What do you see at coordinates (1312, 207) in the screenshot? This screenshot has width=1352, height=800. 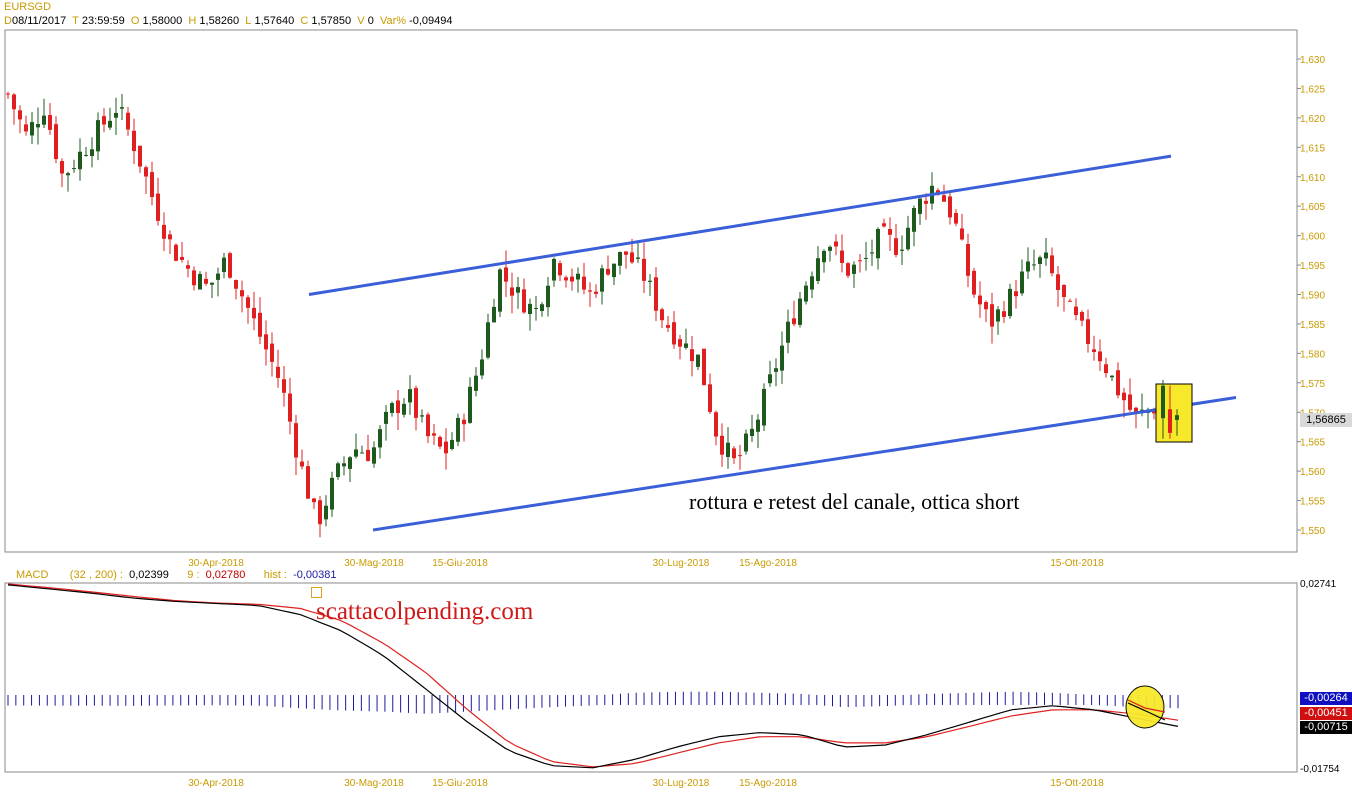 I see `price-tick-label: 1,605` at bounding box center [1312, 207].